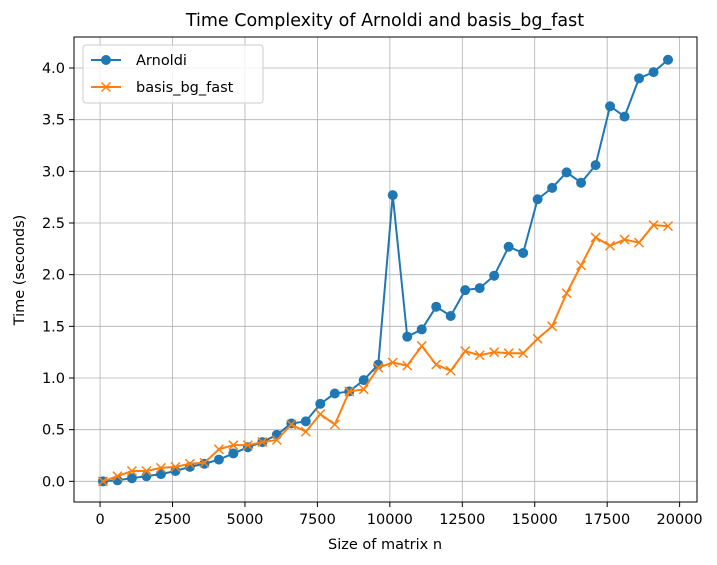  Describe the element at coordinates (245, 520) in the screenshot. I see `x-tick-label: 5000` at that location.